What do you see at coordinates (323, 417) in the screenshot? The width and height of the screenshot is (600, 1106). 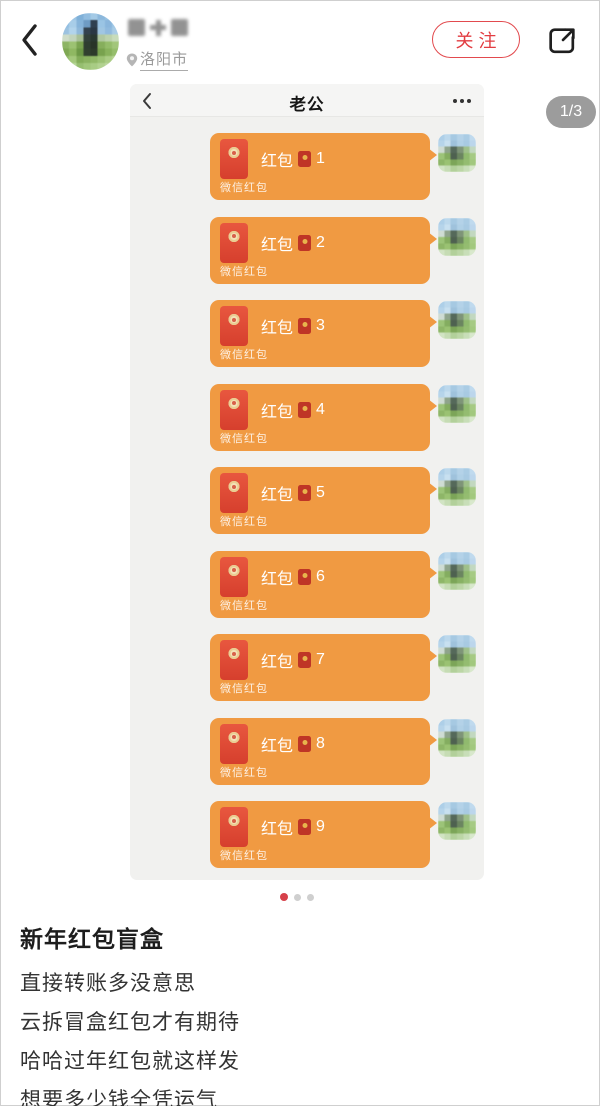 I see `red-packet-card: 红包 4 微信红包` at bounding box center [323, 417].